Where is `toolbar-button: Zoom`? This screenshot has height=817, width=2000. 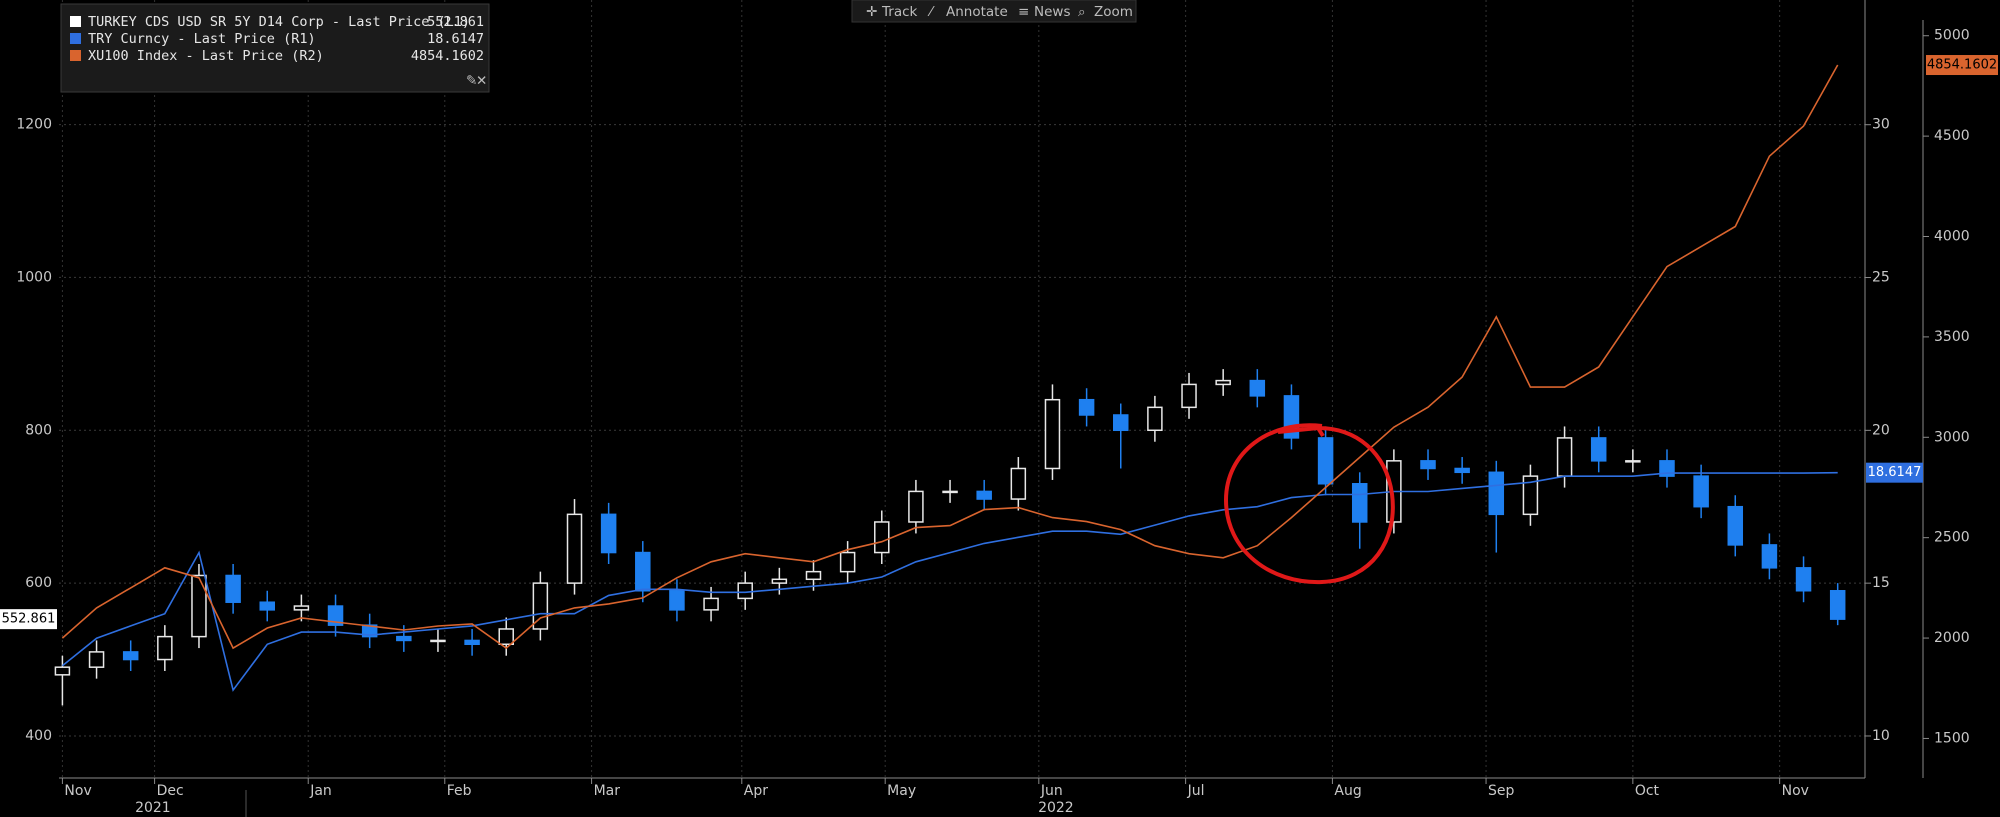
toolbar-button: Zoom is located at coordinates (1113, 12).